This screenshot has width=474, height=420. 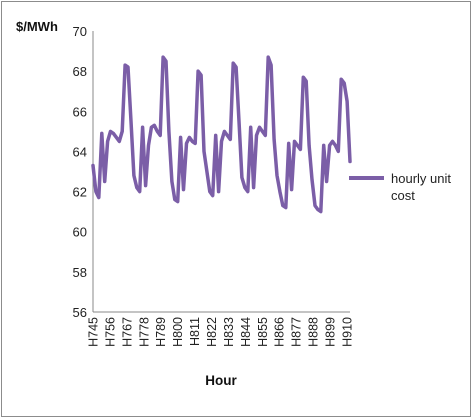 I want to click on x-tick-label-11: H866, so click(x=280, y=332).